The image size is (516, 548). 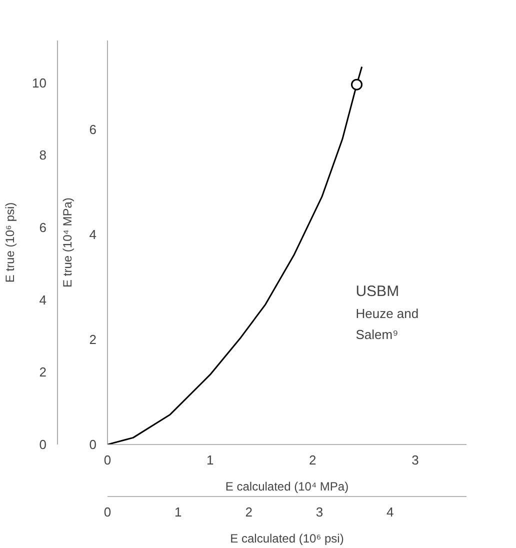 I want to click on y2-tick-label: 0, so click(x=43, y=444).